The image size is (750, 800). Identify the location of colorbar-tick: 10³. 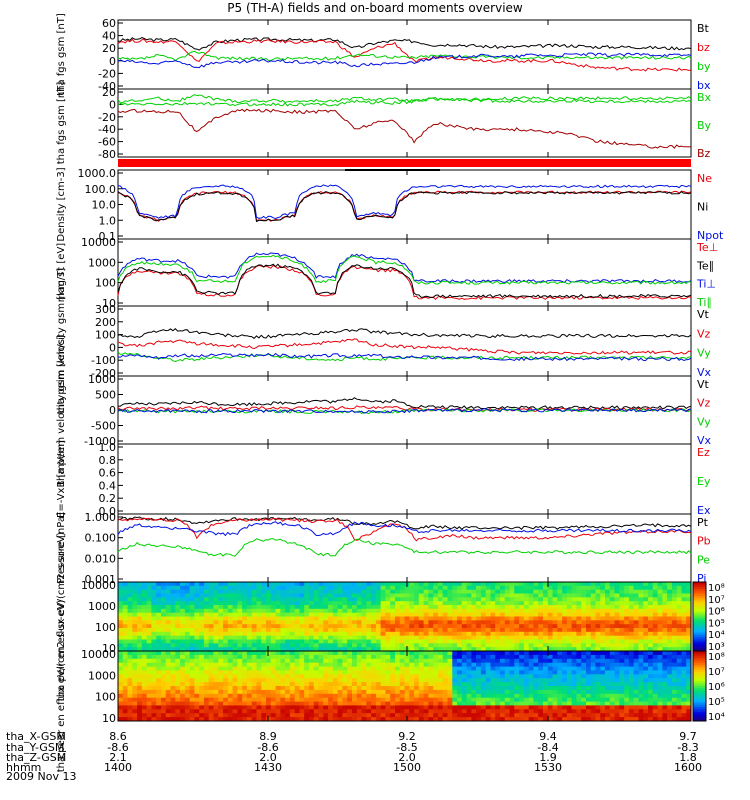
(716, 647).